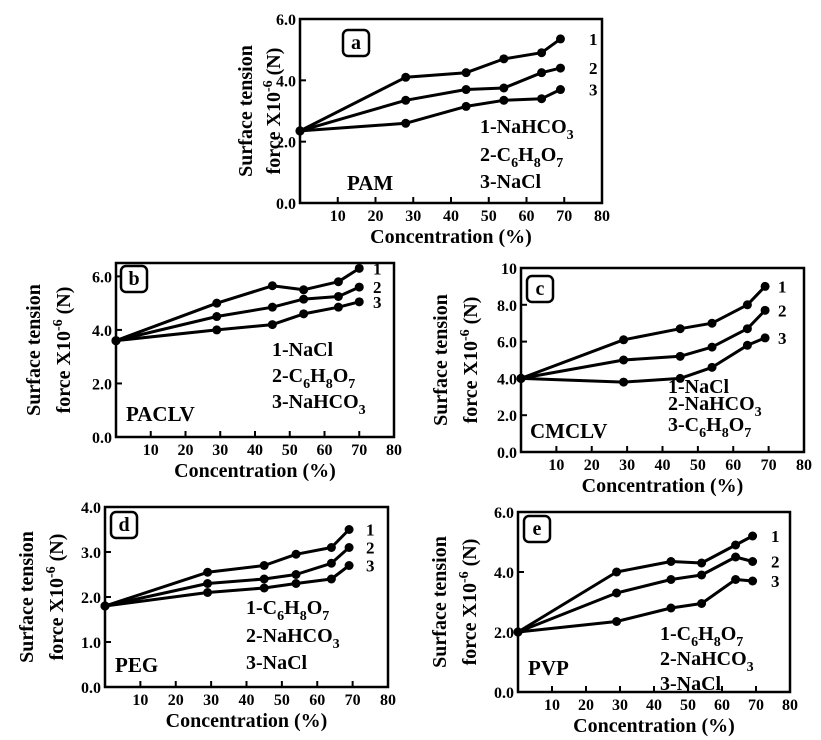 This screenshot has width=821, height=740. Describe the element at coordinates (370, 183) in the screenshot. I see `polymer-label: PAM` at that location.